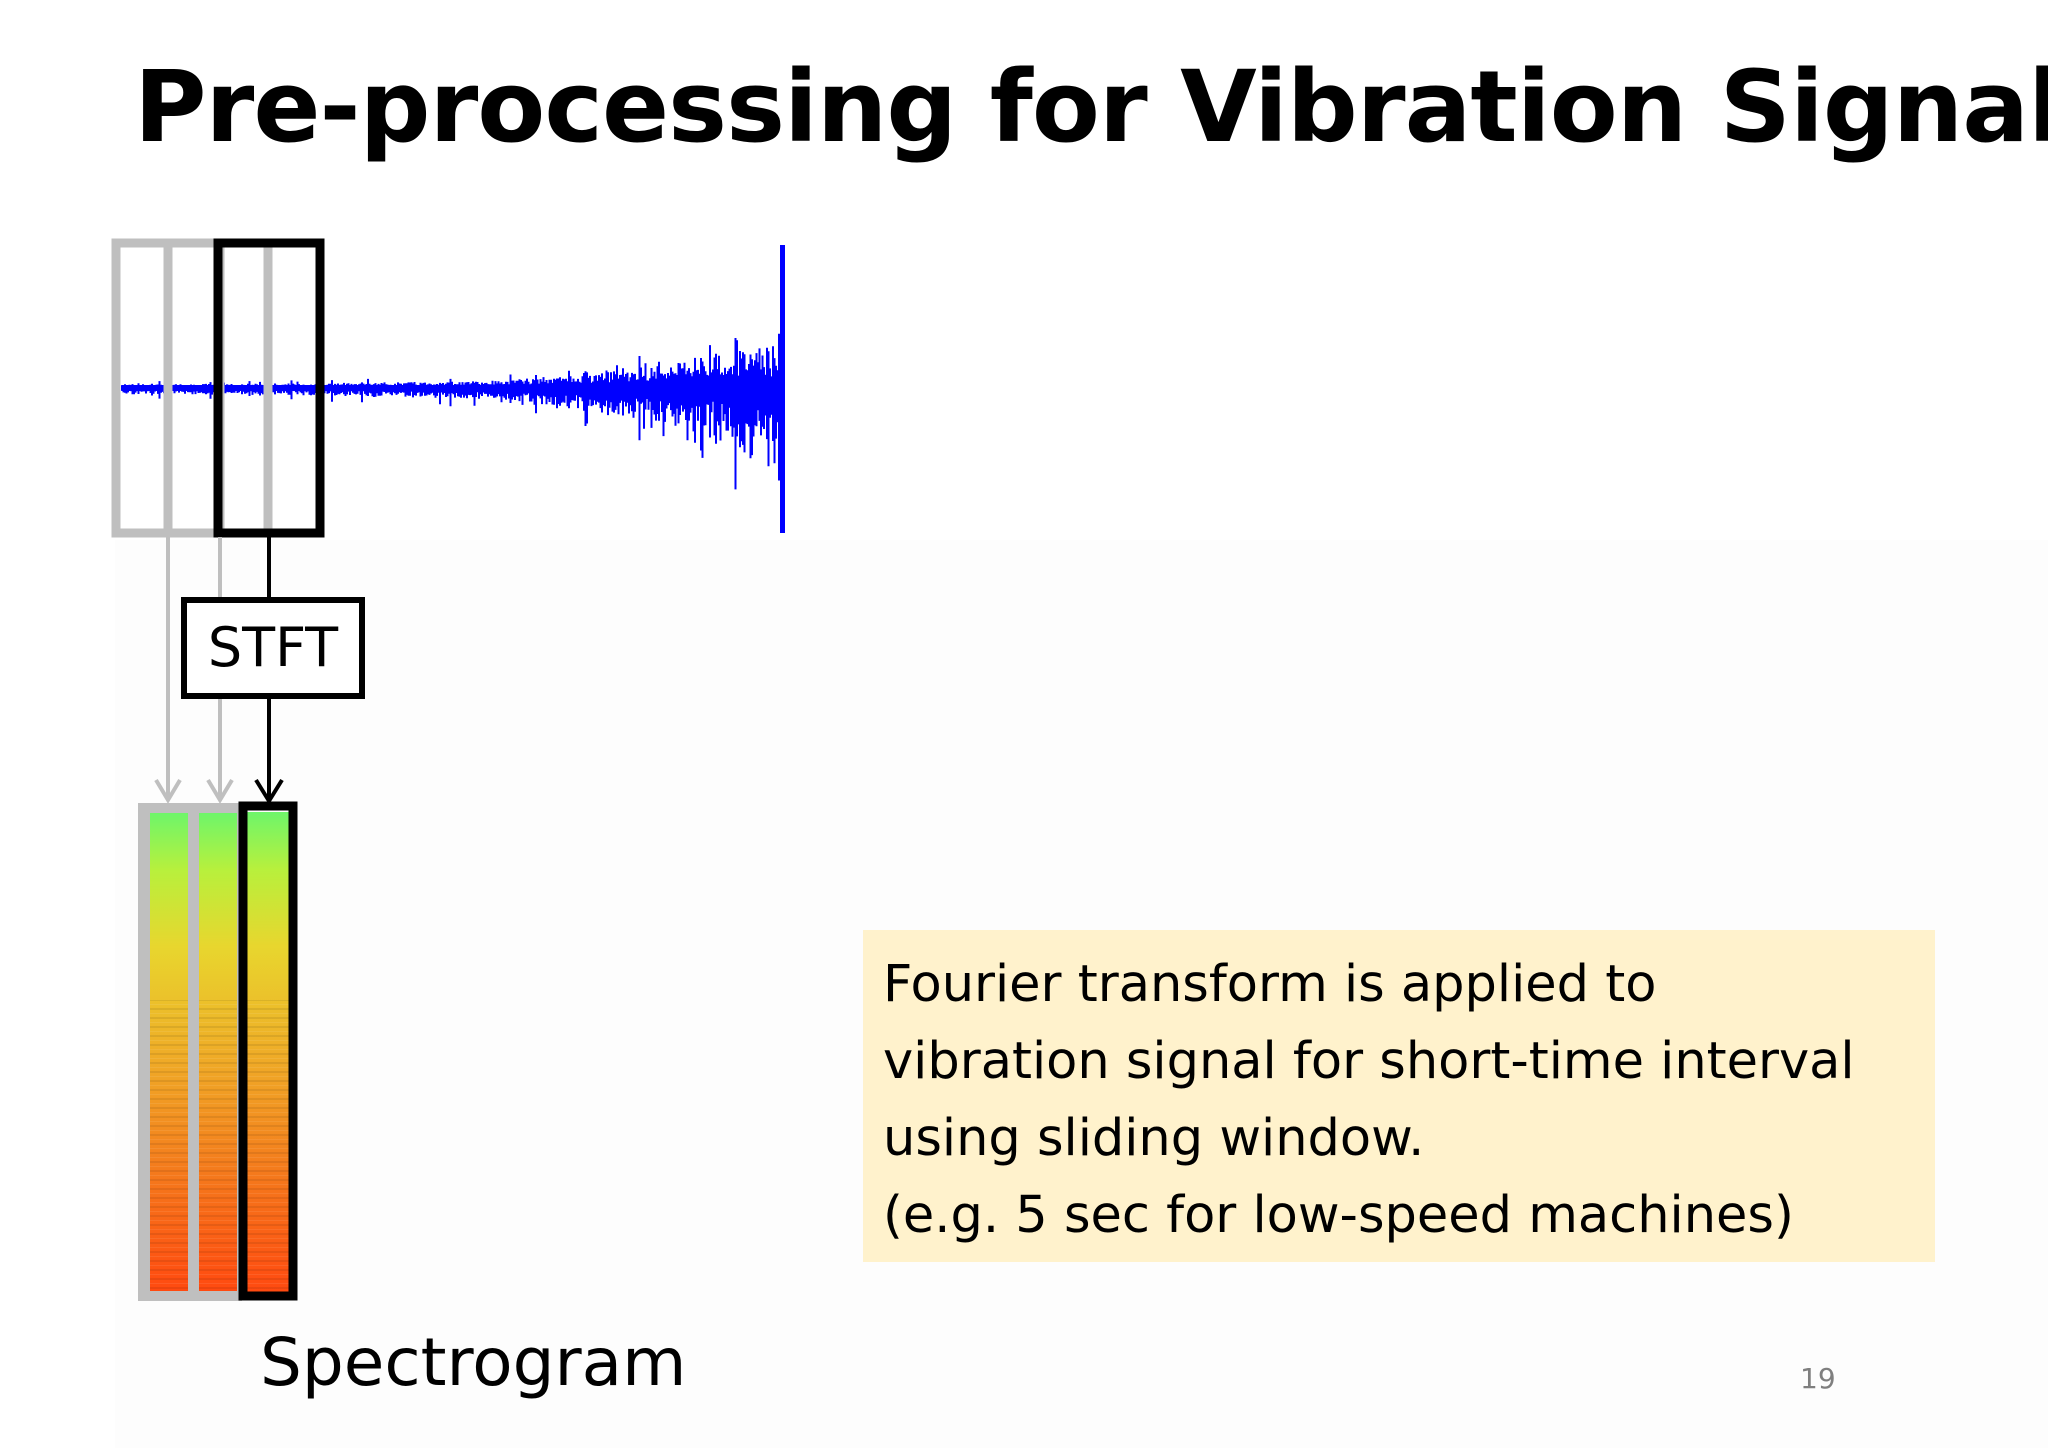  I want to click on page-number: 19, so click(1818, 1378).